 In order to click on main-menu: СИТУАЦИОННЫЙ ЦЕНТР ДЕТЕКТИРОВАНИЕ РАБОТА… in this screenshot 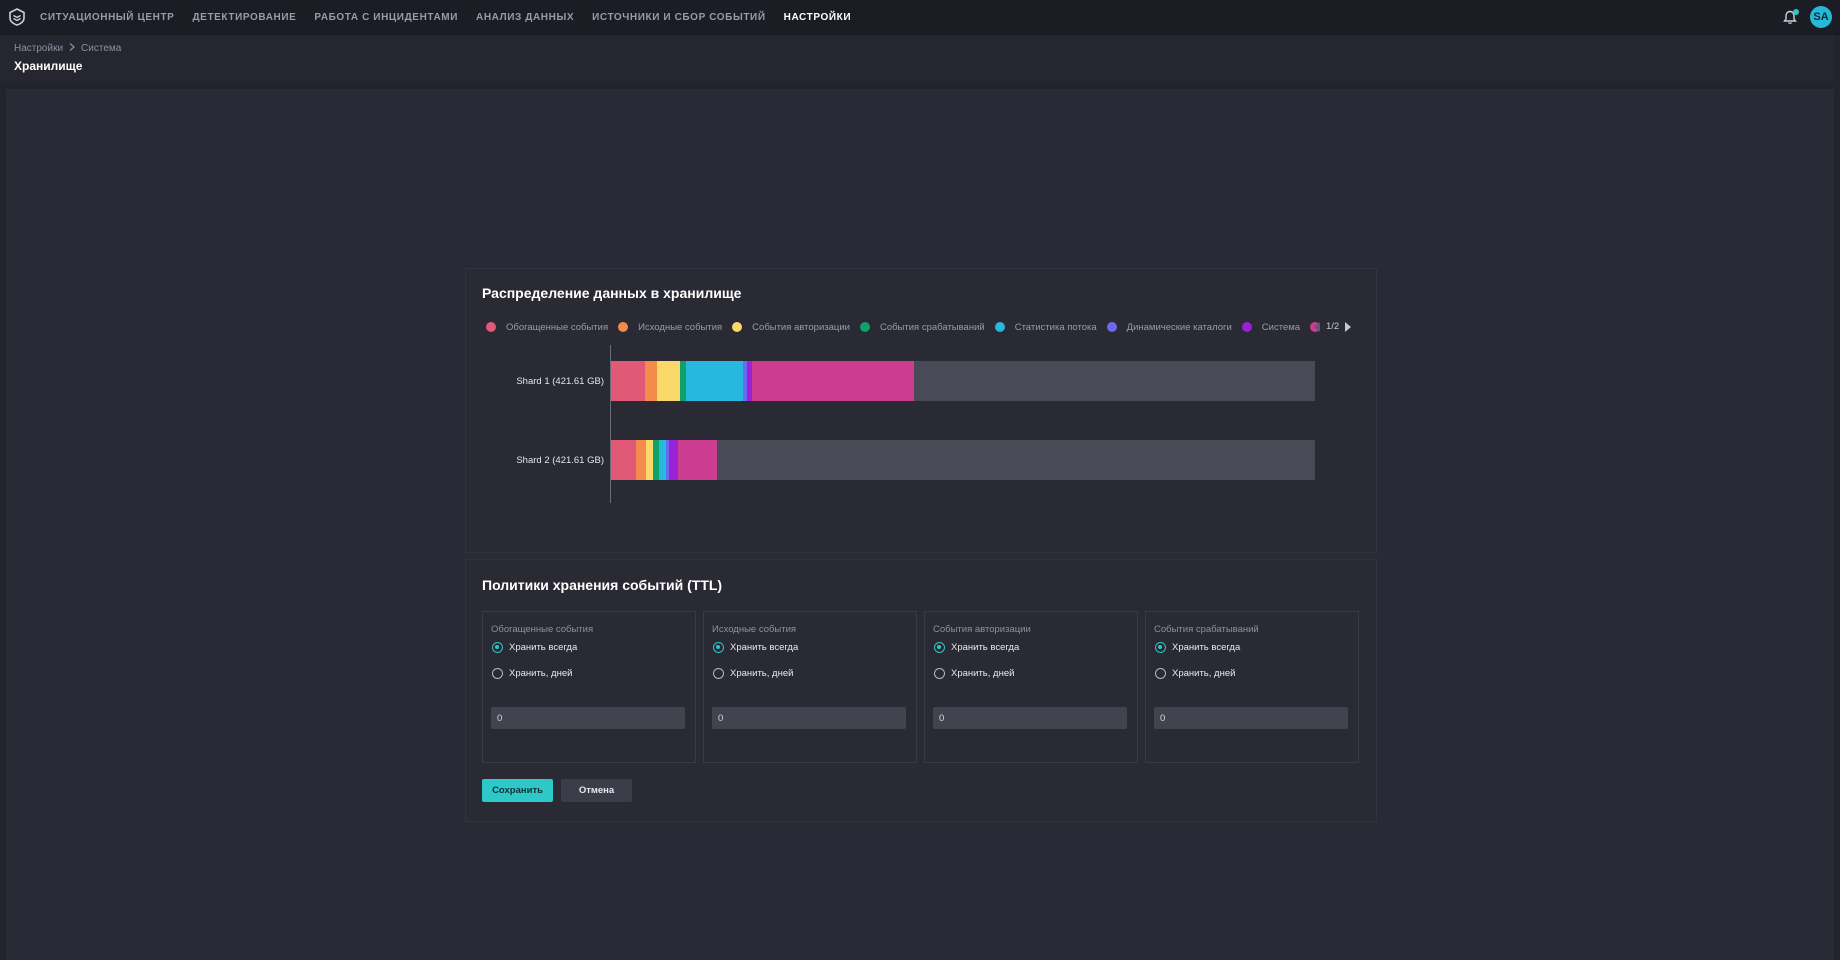, I will do `click(454, 17)`.